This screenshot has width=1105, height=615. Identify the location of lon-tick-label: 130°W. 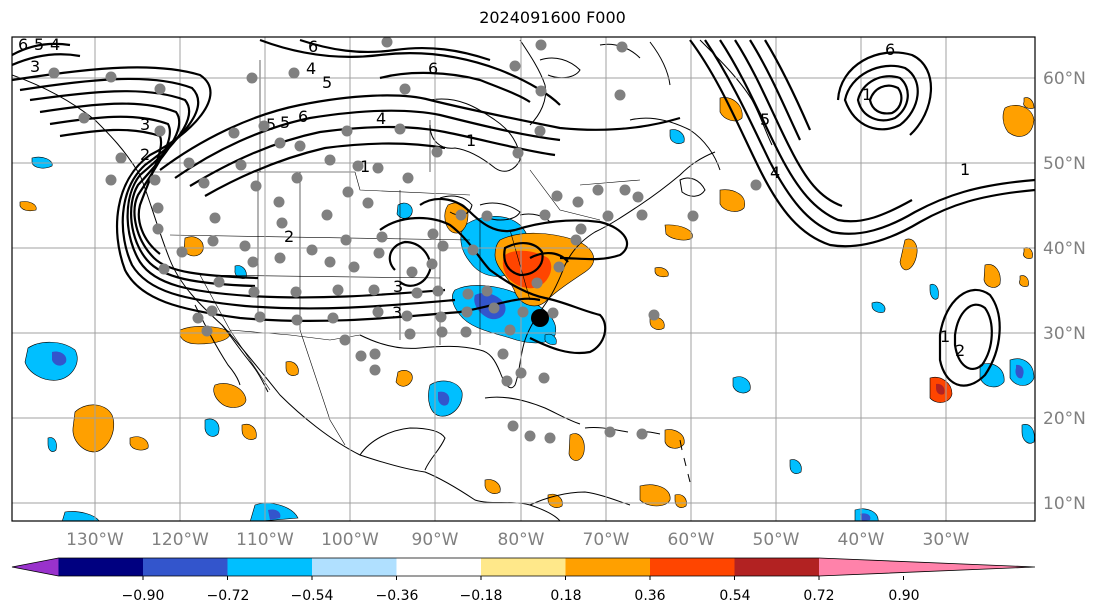
(95, 540).